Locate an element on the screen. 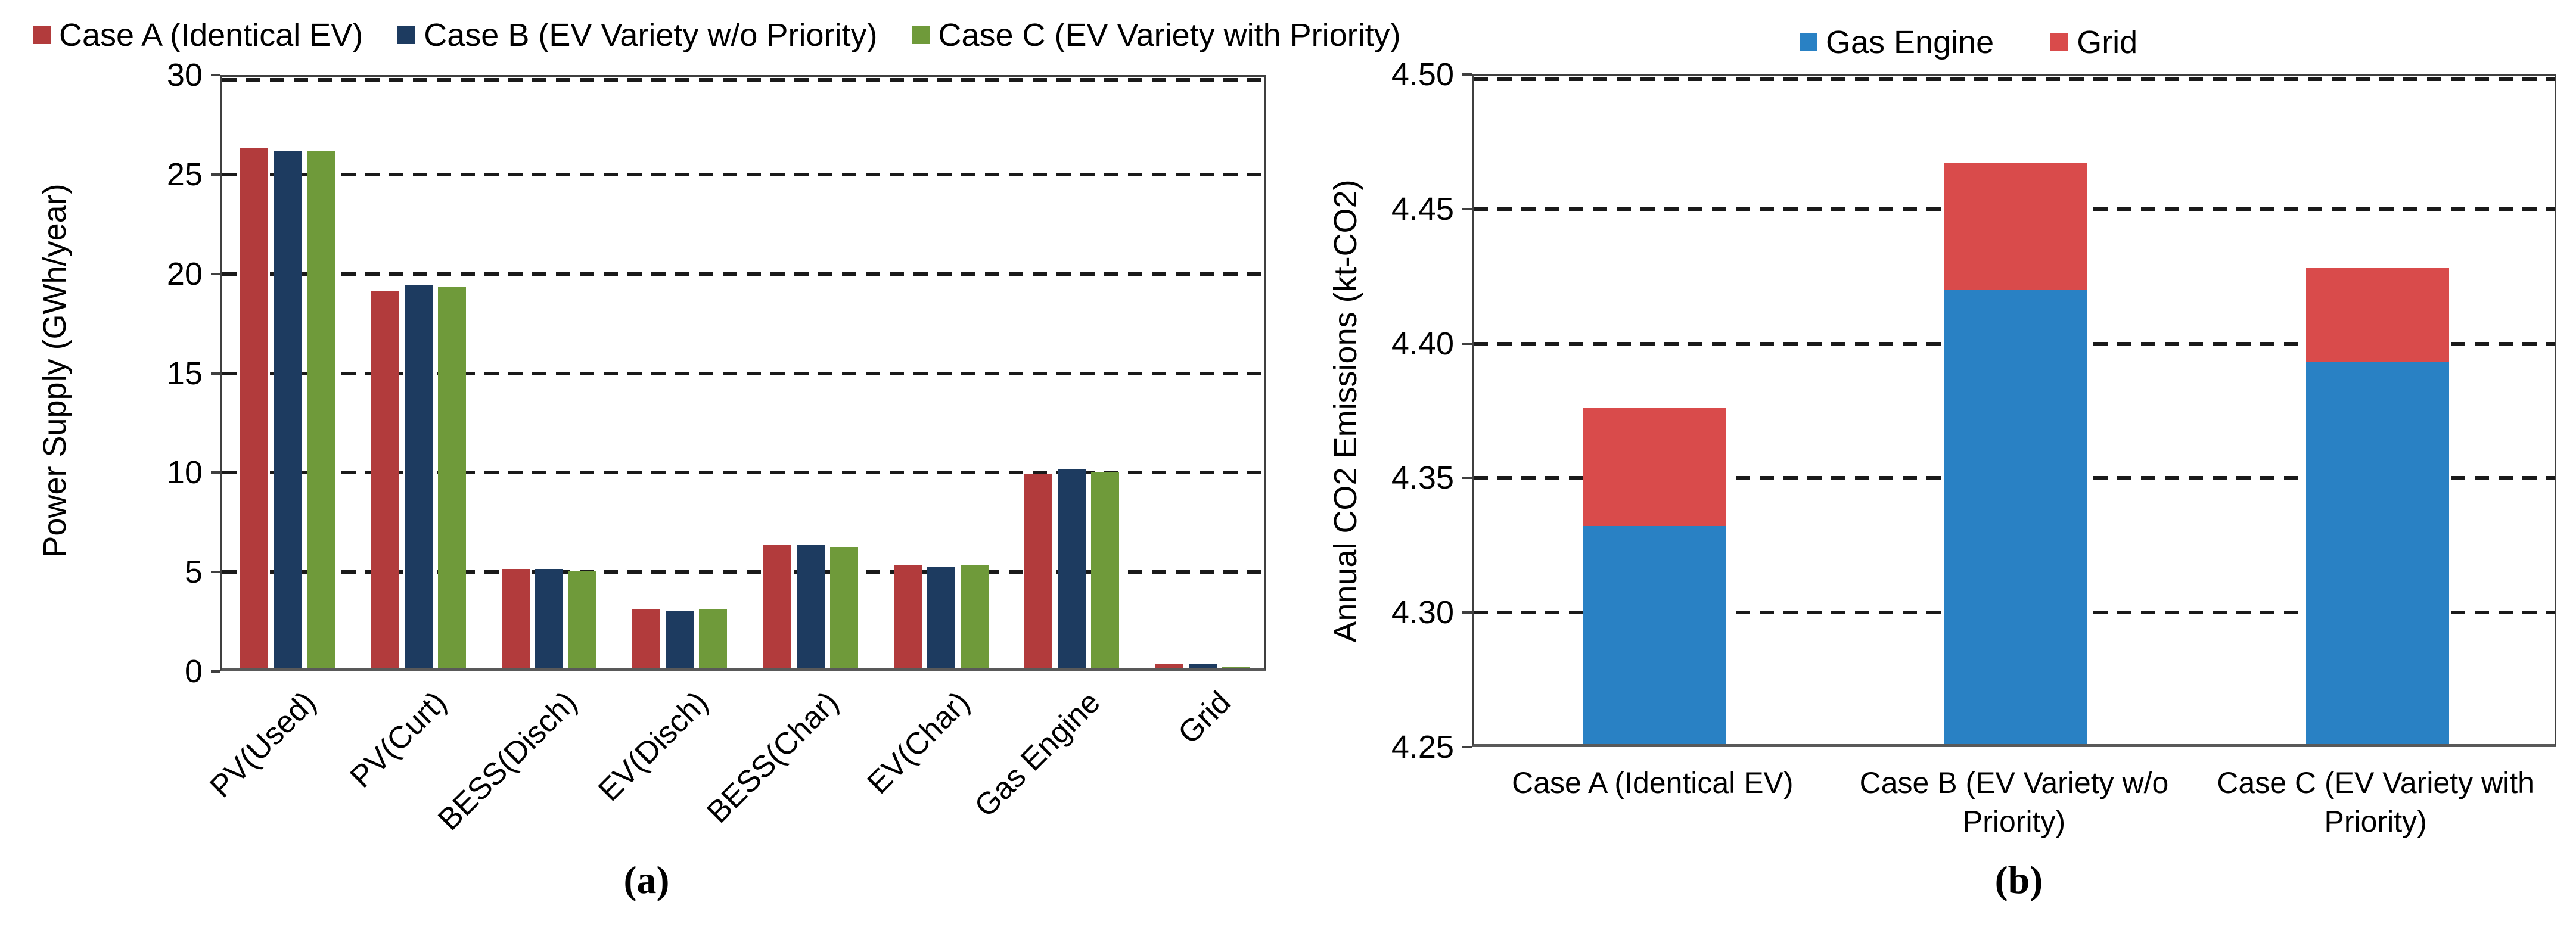 This screenshot has width=2576, height=952. chart-a-caption: (a) is located at coordinates (646, 880).